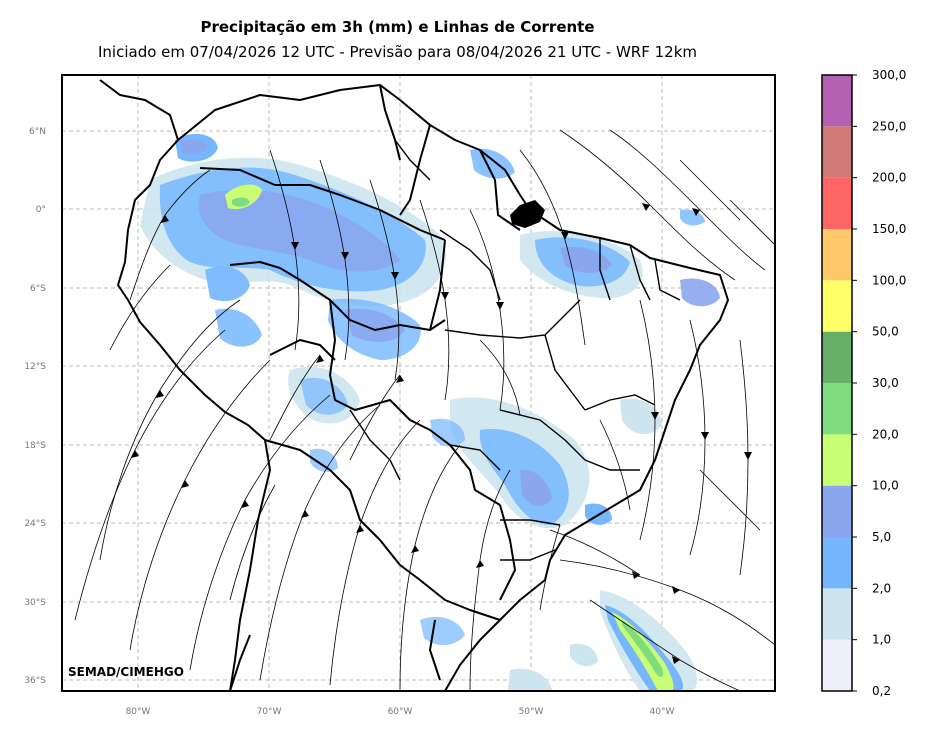  I want to click on lon-tick: 40°W, so click(662, 712).